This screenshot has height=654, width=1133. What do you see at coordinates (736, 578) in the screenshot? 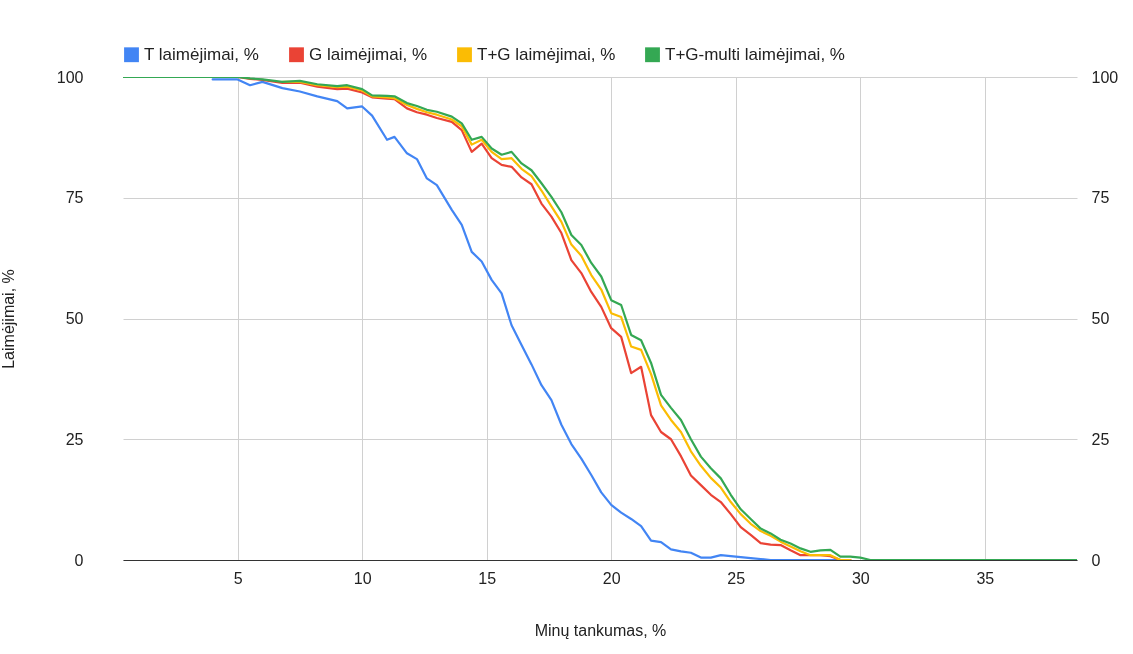
I see `x-tick-label: 25` at bounding box center [736, 578].